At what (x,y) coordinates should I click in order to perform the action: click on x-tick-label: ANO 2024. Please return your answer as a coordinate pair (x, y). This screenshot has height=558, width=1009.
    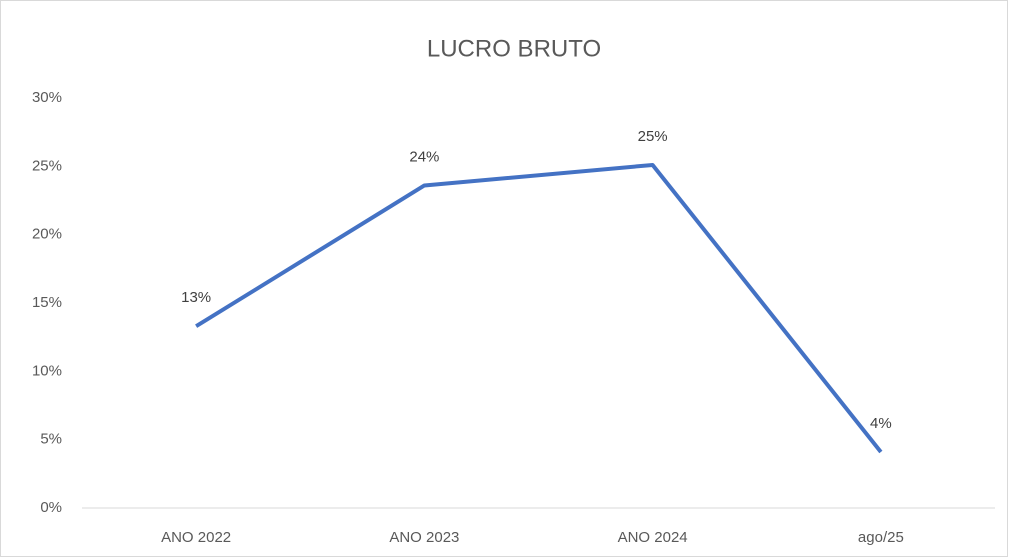
    Looking at the image, I should click on (653, 537).